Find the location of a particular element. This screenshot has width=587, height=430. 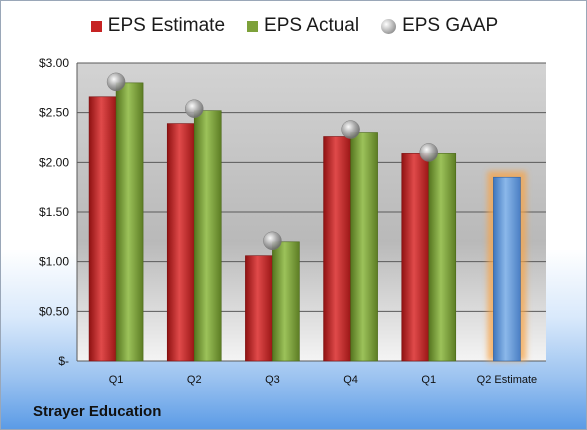

y-tick-label: $2.50 is located at coordinates (54, 113).